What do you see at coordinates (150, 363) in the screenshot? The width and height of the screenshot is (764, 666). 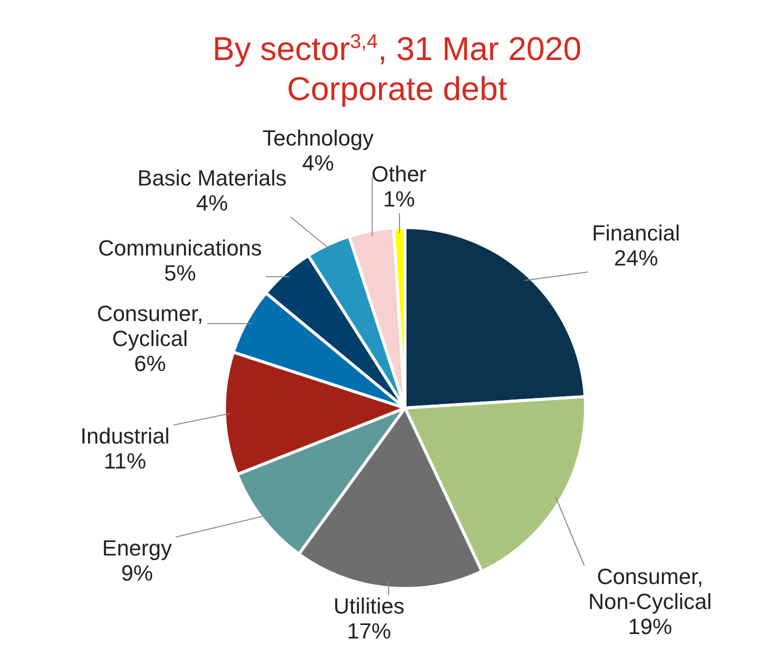 I see `data-label: 6%` at bounding box center [150, 363].